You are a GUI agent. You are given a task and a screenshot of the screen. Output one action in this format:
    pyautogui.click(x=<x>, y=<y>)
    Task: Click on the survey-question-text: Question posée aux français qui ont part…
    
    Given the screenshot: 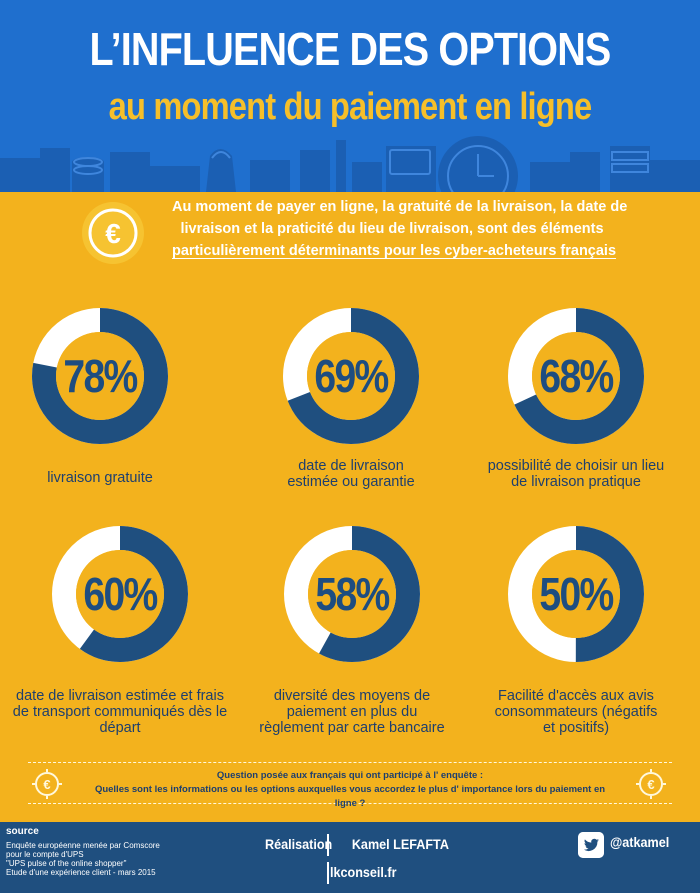 What is the action you would take?
    pyautogui.click(x=350, y=790)
    